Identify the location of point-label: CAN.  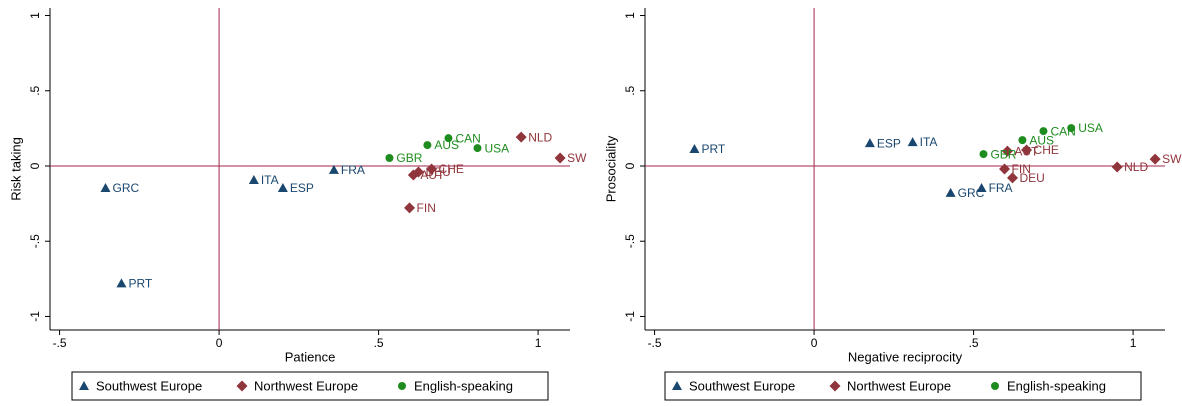
(467, 138).